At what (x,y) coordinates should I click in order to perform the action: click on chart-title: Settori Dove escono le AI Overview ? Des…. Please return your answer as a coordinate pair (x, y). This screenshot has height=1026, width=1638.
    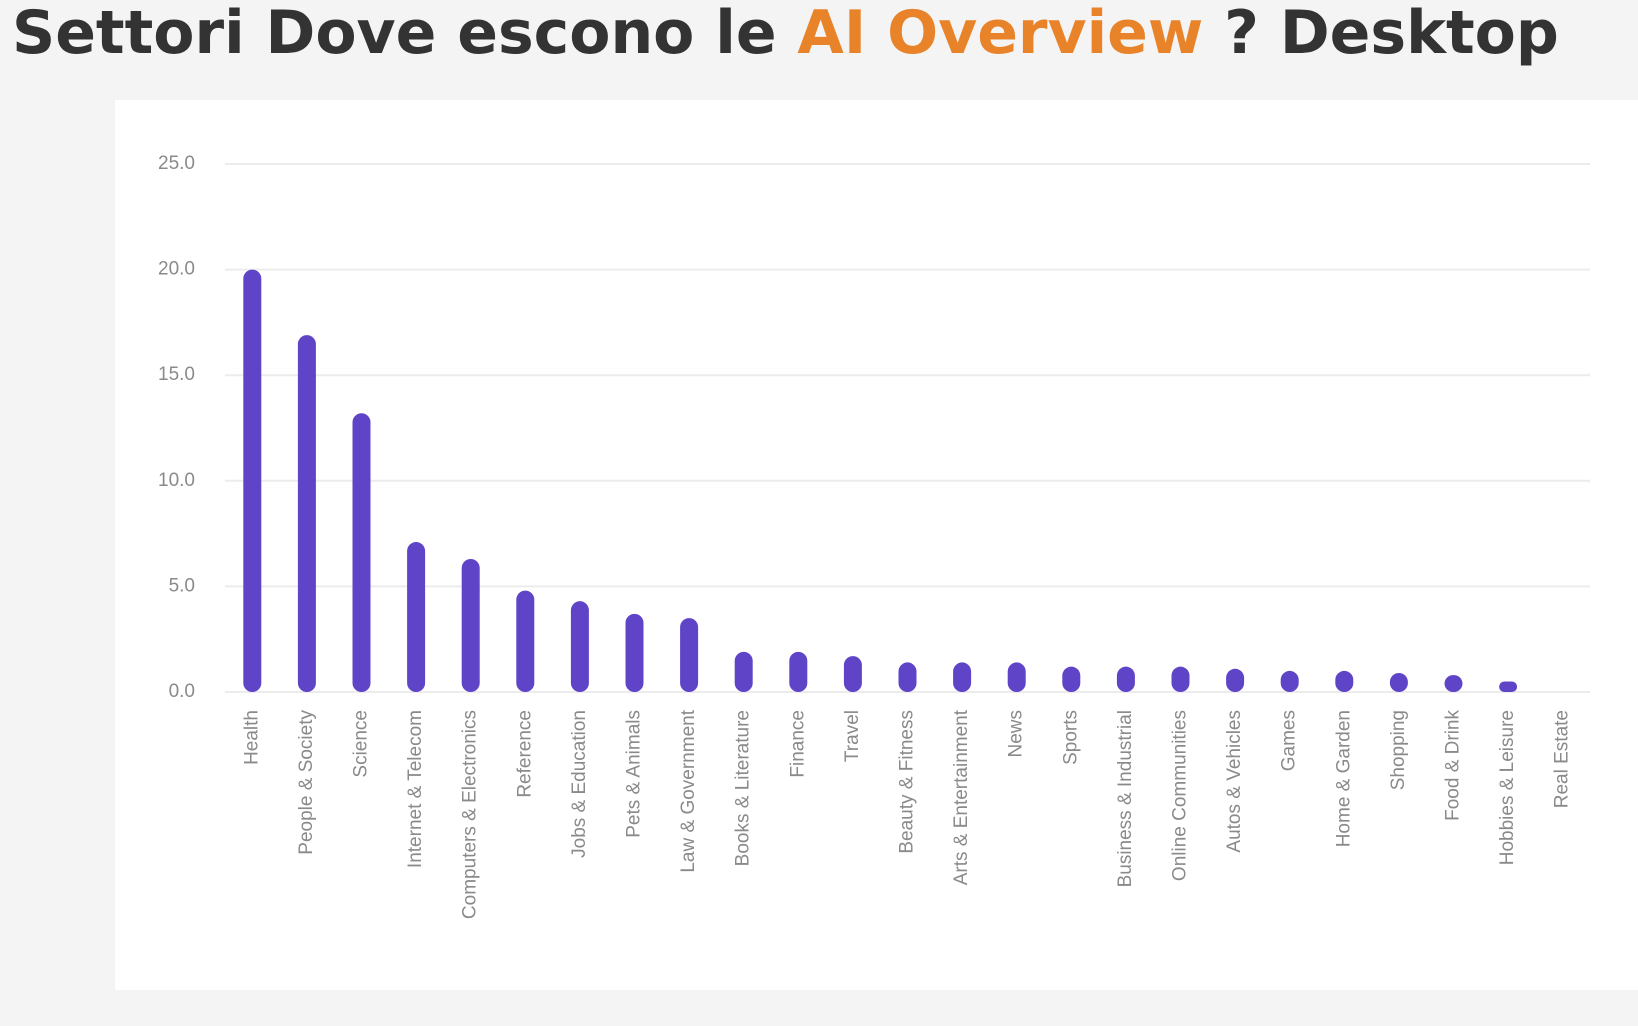
    Looking at the image, I should click on (785, 34).